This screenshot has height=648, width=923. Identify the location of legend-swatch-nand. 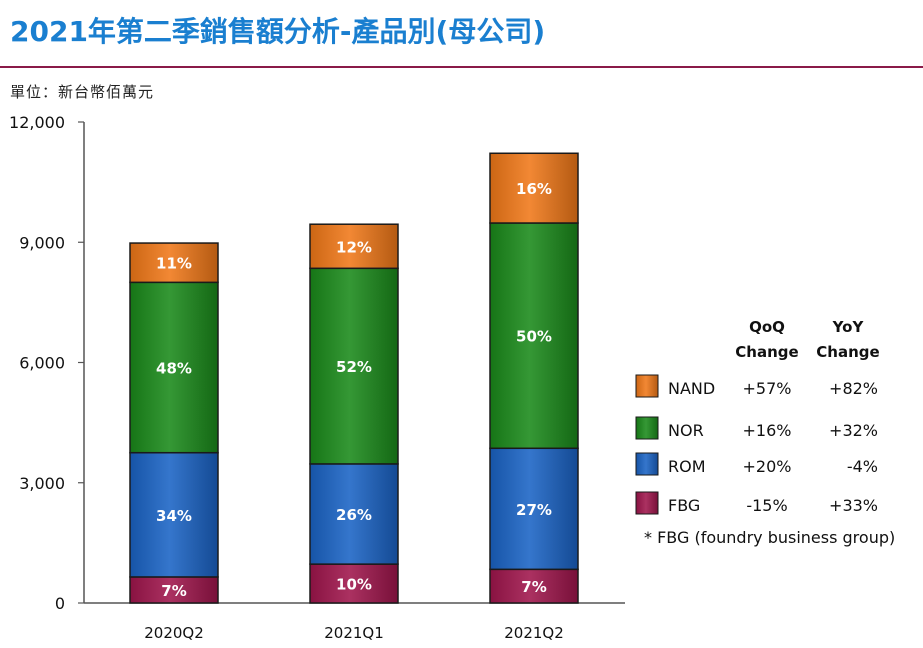
(647, 386).